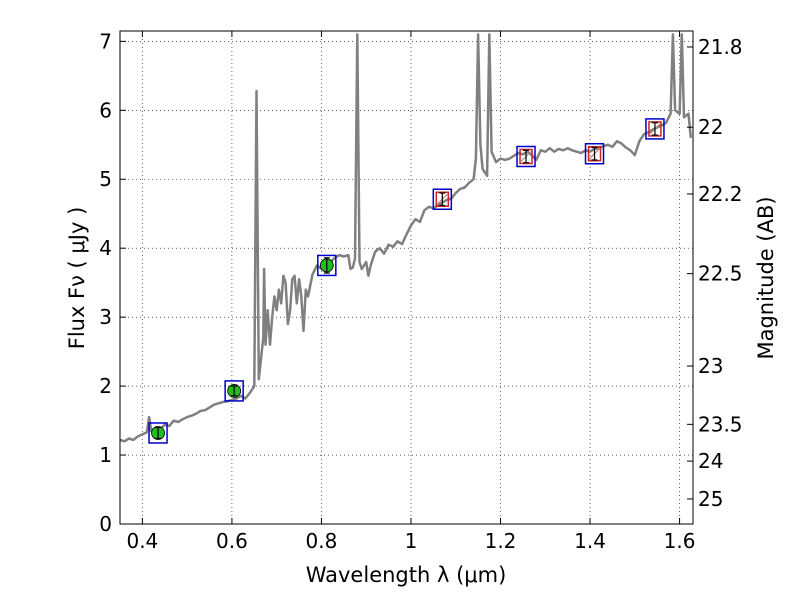  What do you see at coordinates (105, 524) in the screenshot?
I see `y-tick-label: 0` at bounding box center [105, 524].